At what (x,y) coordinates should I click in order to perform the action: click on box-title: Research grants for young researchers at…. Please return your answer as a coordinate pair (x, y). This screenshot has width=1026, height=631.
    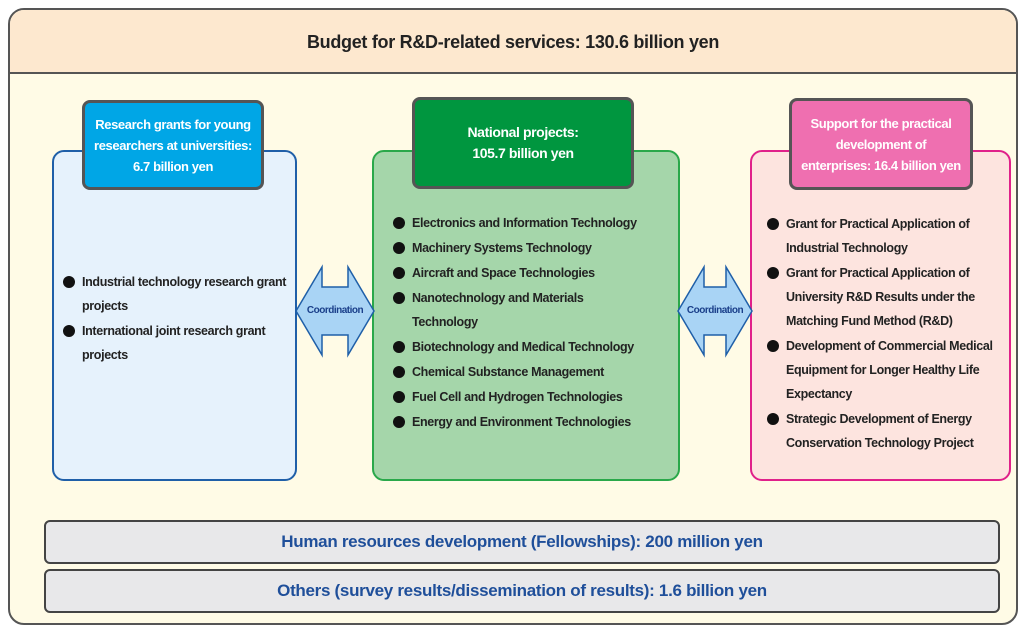
    Looking at the image, I should click on (173, 145).